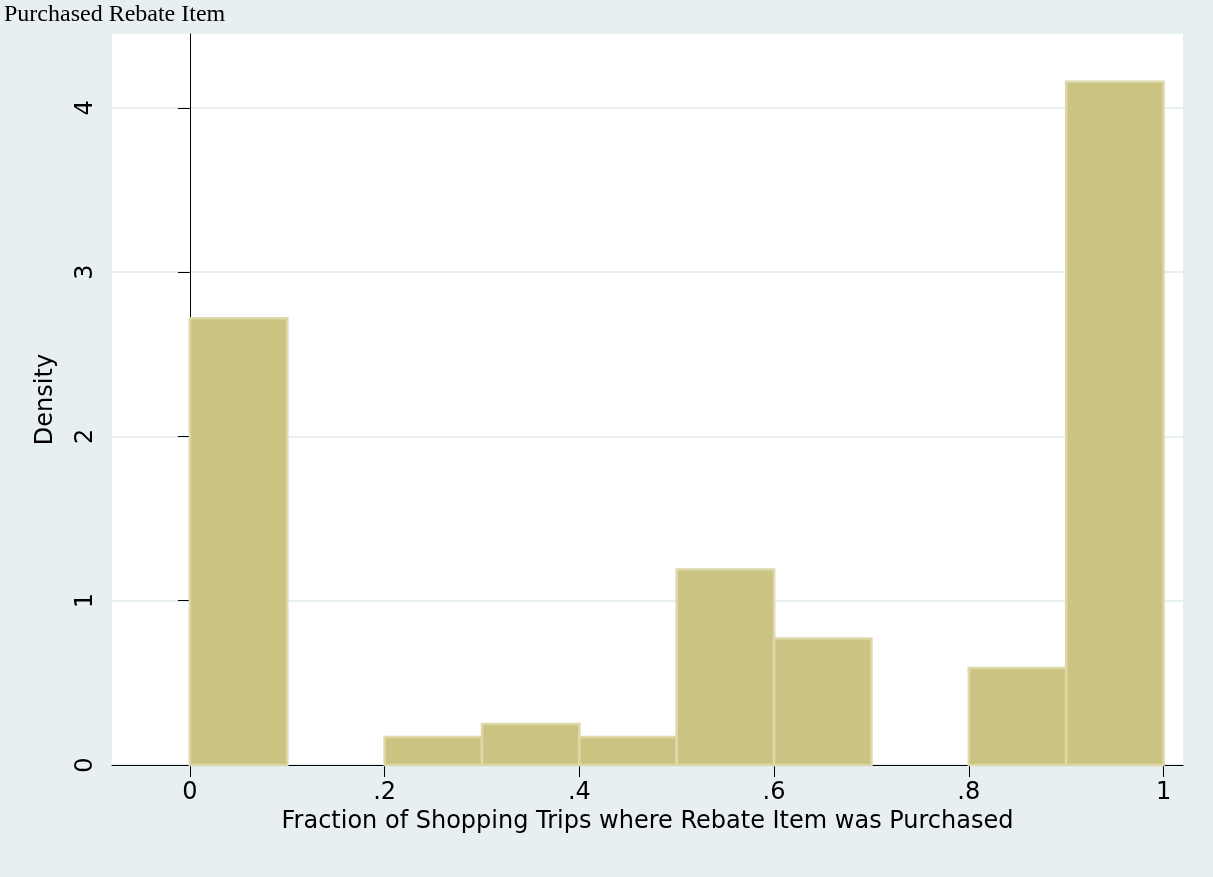  Describe the element at coordinates (647, 819) in the screenshot. I see `x-axis-title: Fraction of Shopping Trips where Rebate Item was Purchased` at that location.